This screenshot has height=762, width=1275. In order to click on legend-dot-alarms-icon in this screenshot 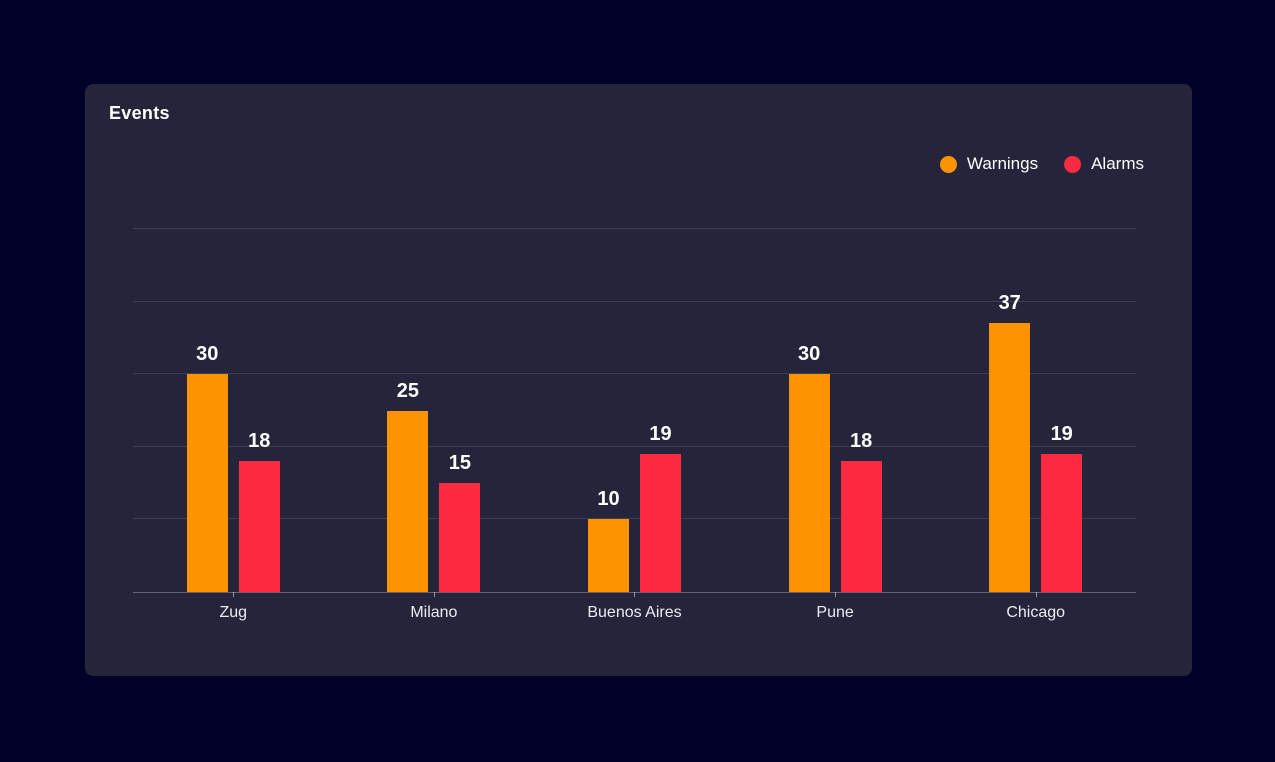, I will do `click(1073, 164)`.